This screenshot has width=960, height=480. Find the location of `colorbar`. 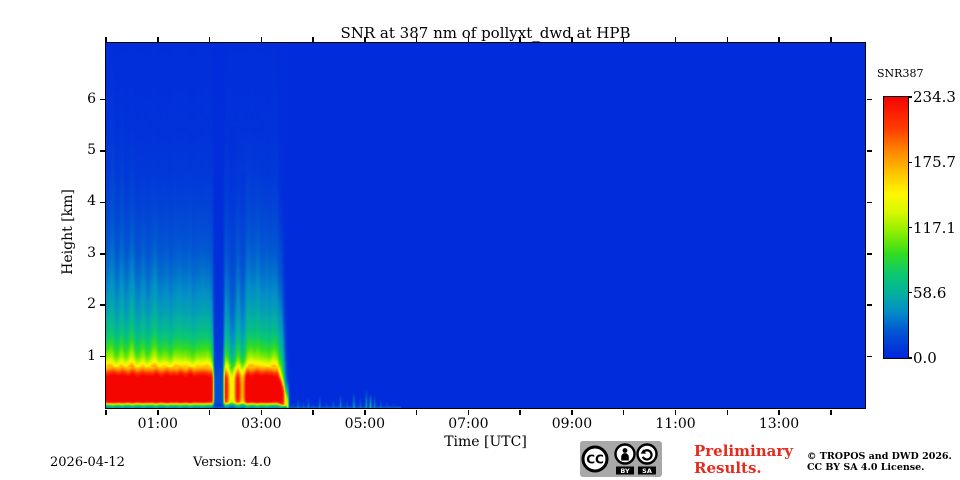

colorbar is located at coordinates (896, 227).